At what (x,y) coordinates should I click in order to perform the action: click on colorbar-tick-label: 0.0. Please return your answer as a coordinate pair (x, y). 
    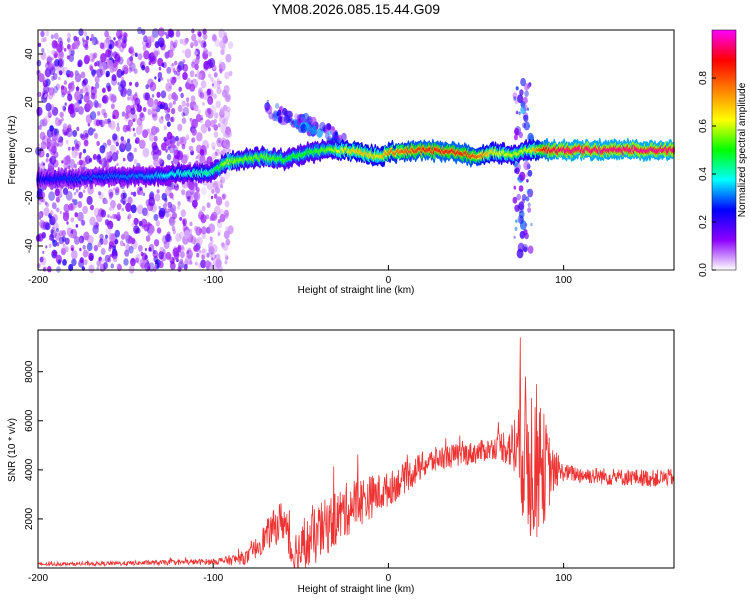
    Looking at the image, I should click on (703, 270).